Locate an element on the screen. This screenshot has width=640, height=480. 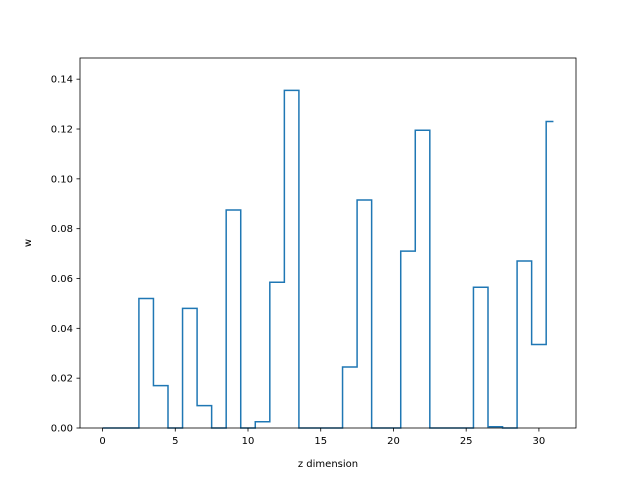
x-tick-label: 0 is located at coordinates (102, 441).